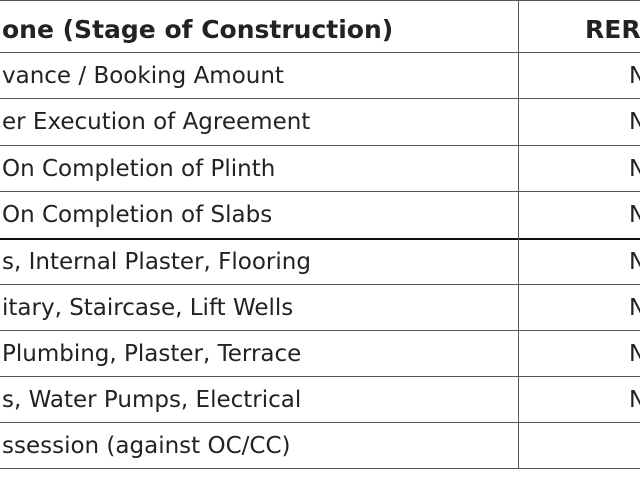 The width and height of the screenshot is (640, 480). What do you see at coordinates (320, 168) in the screenshot?
I see `table-row: On Completion of Plinth N` at bounding box center [320, 168].